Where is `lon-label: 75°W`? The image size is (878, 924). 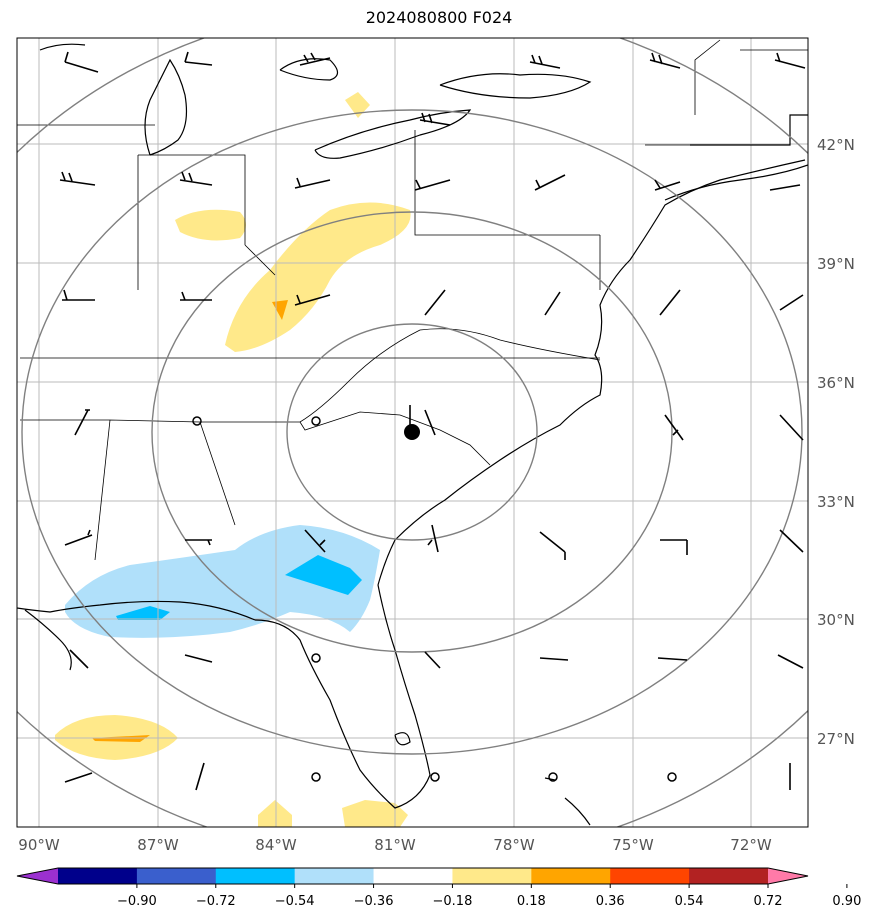 lon-label: 75°W is located at coordinates (633, 845).